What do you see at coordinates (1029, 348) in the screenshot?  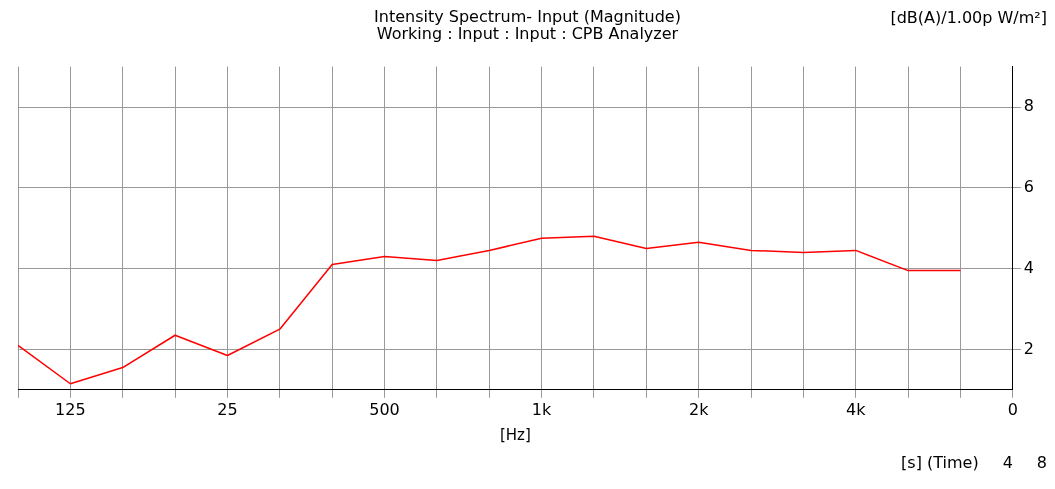 I see `y-tick-label: 2` at bounding box center [1029, 348].